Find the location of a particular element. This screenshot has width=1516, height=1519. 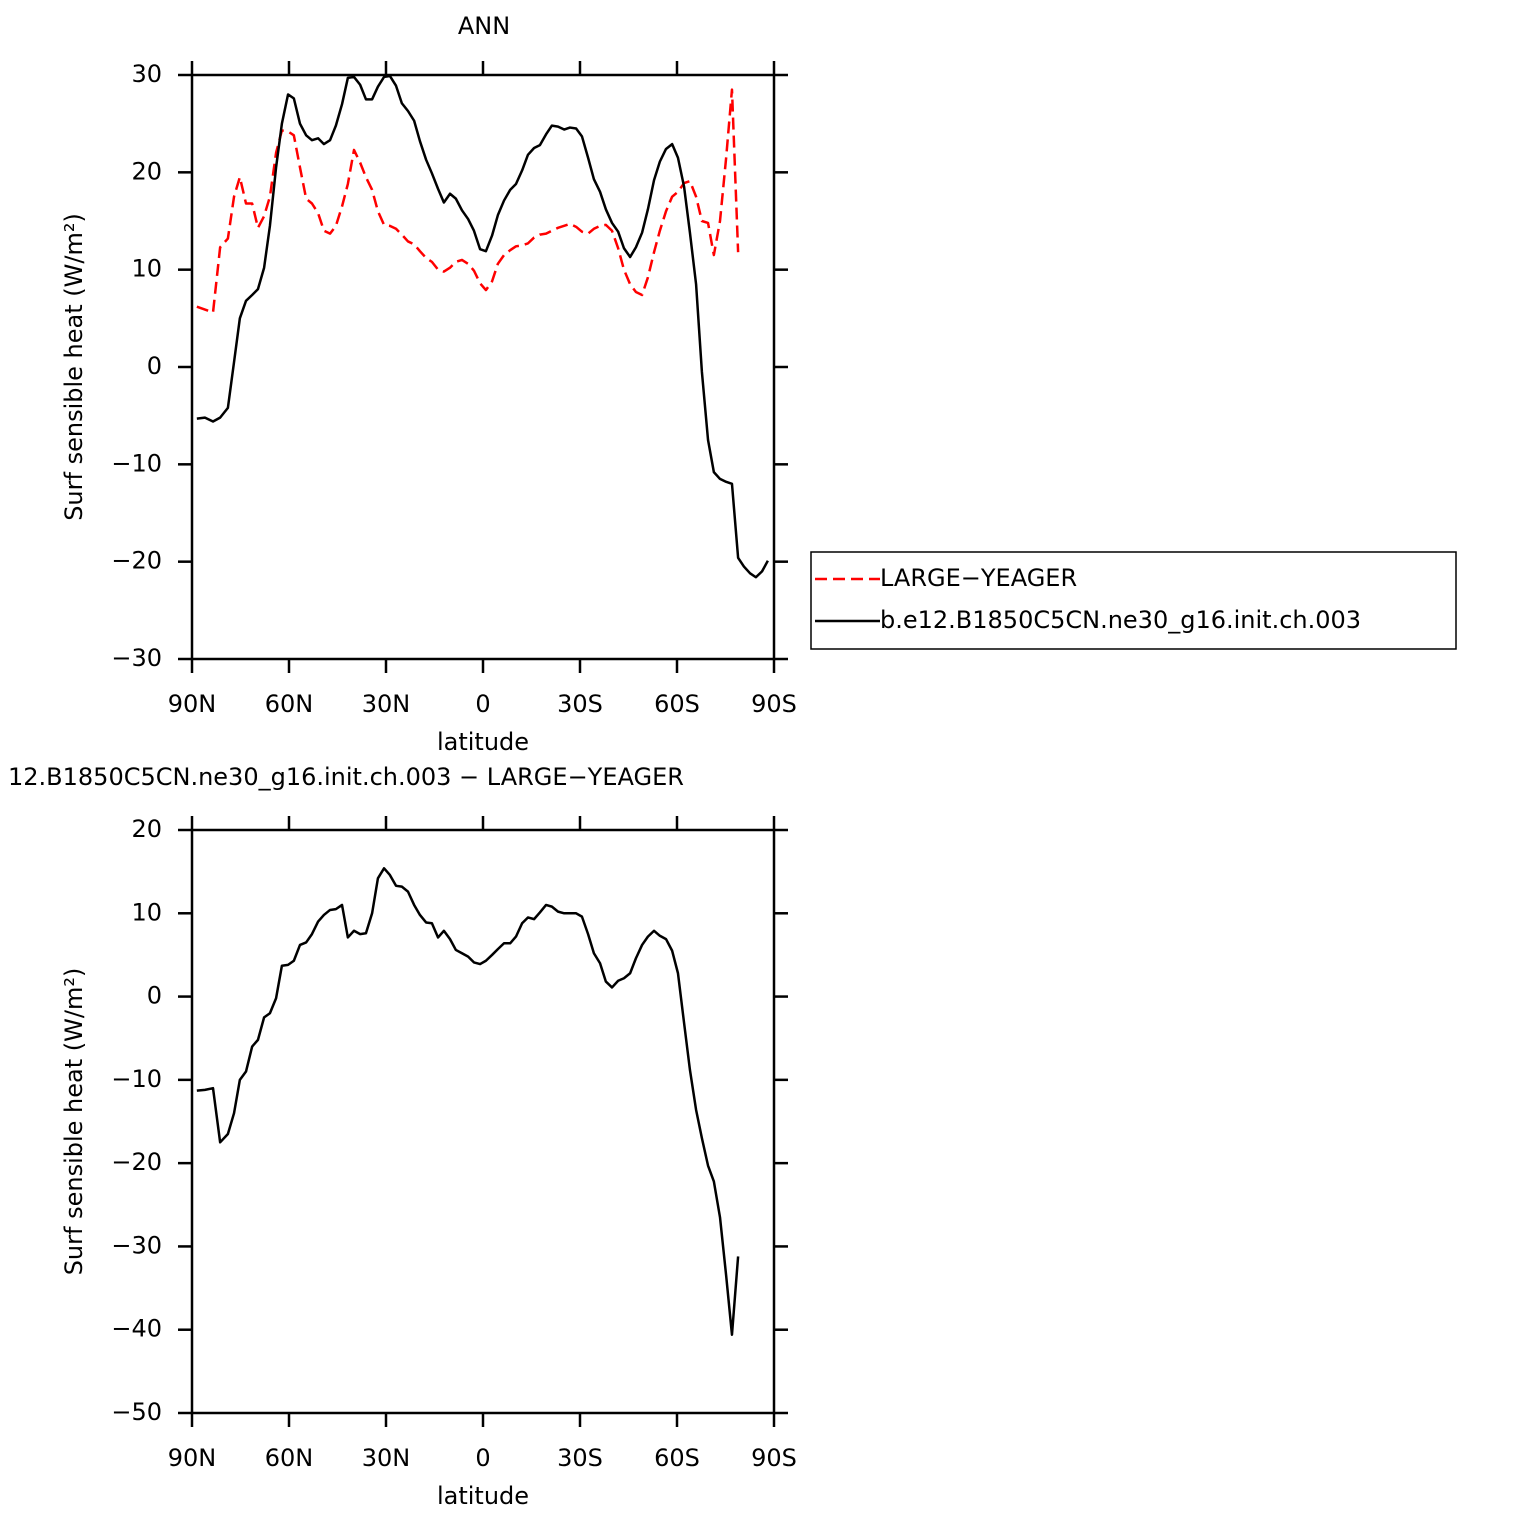

legend-box is located at coordinates (1133, 600).